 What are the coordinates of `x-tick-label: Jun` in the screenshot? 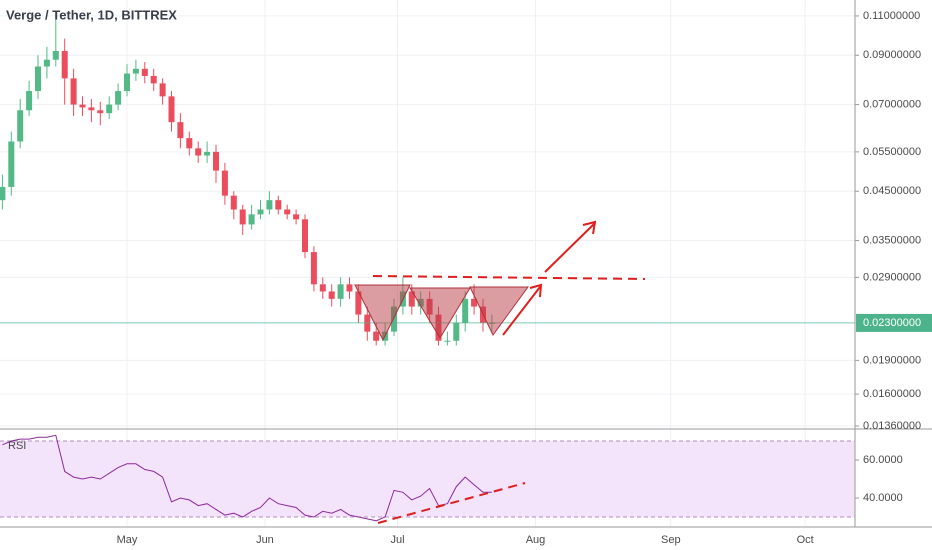 It's located at (265, 540).